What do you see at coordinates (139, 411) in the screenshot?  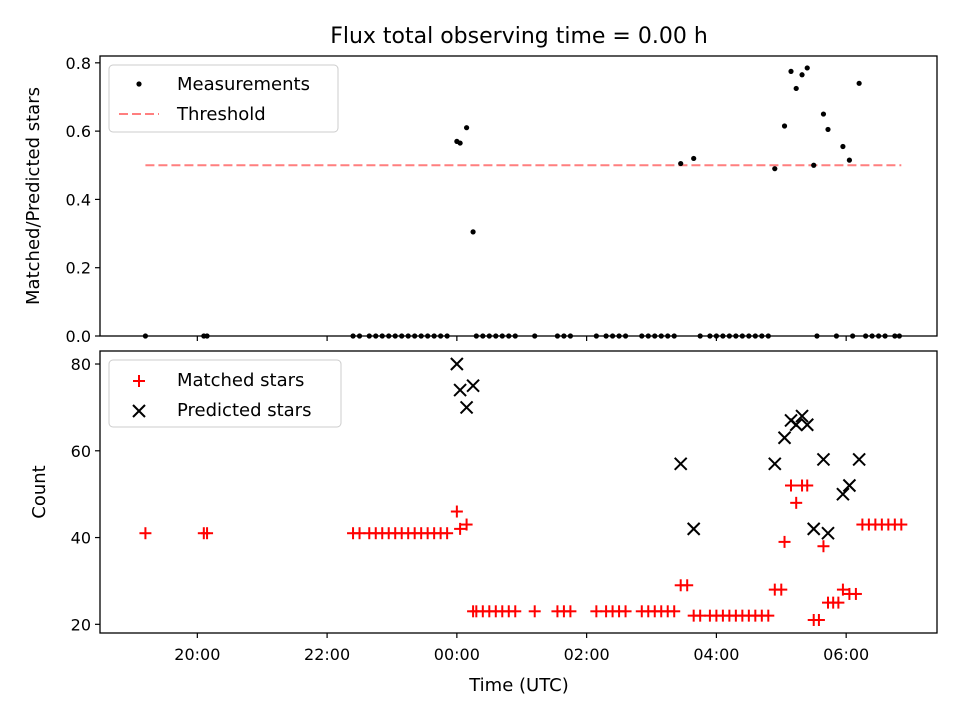 I see `legend-predicted-marker` at bounding box center [139, 411].